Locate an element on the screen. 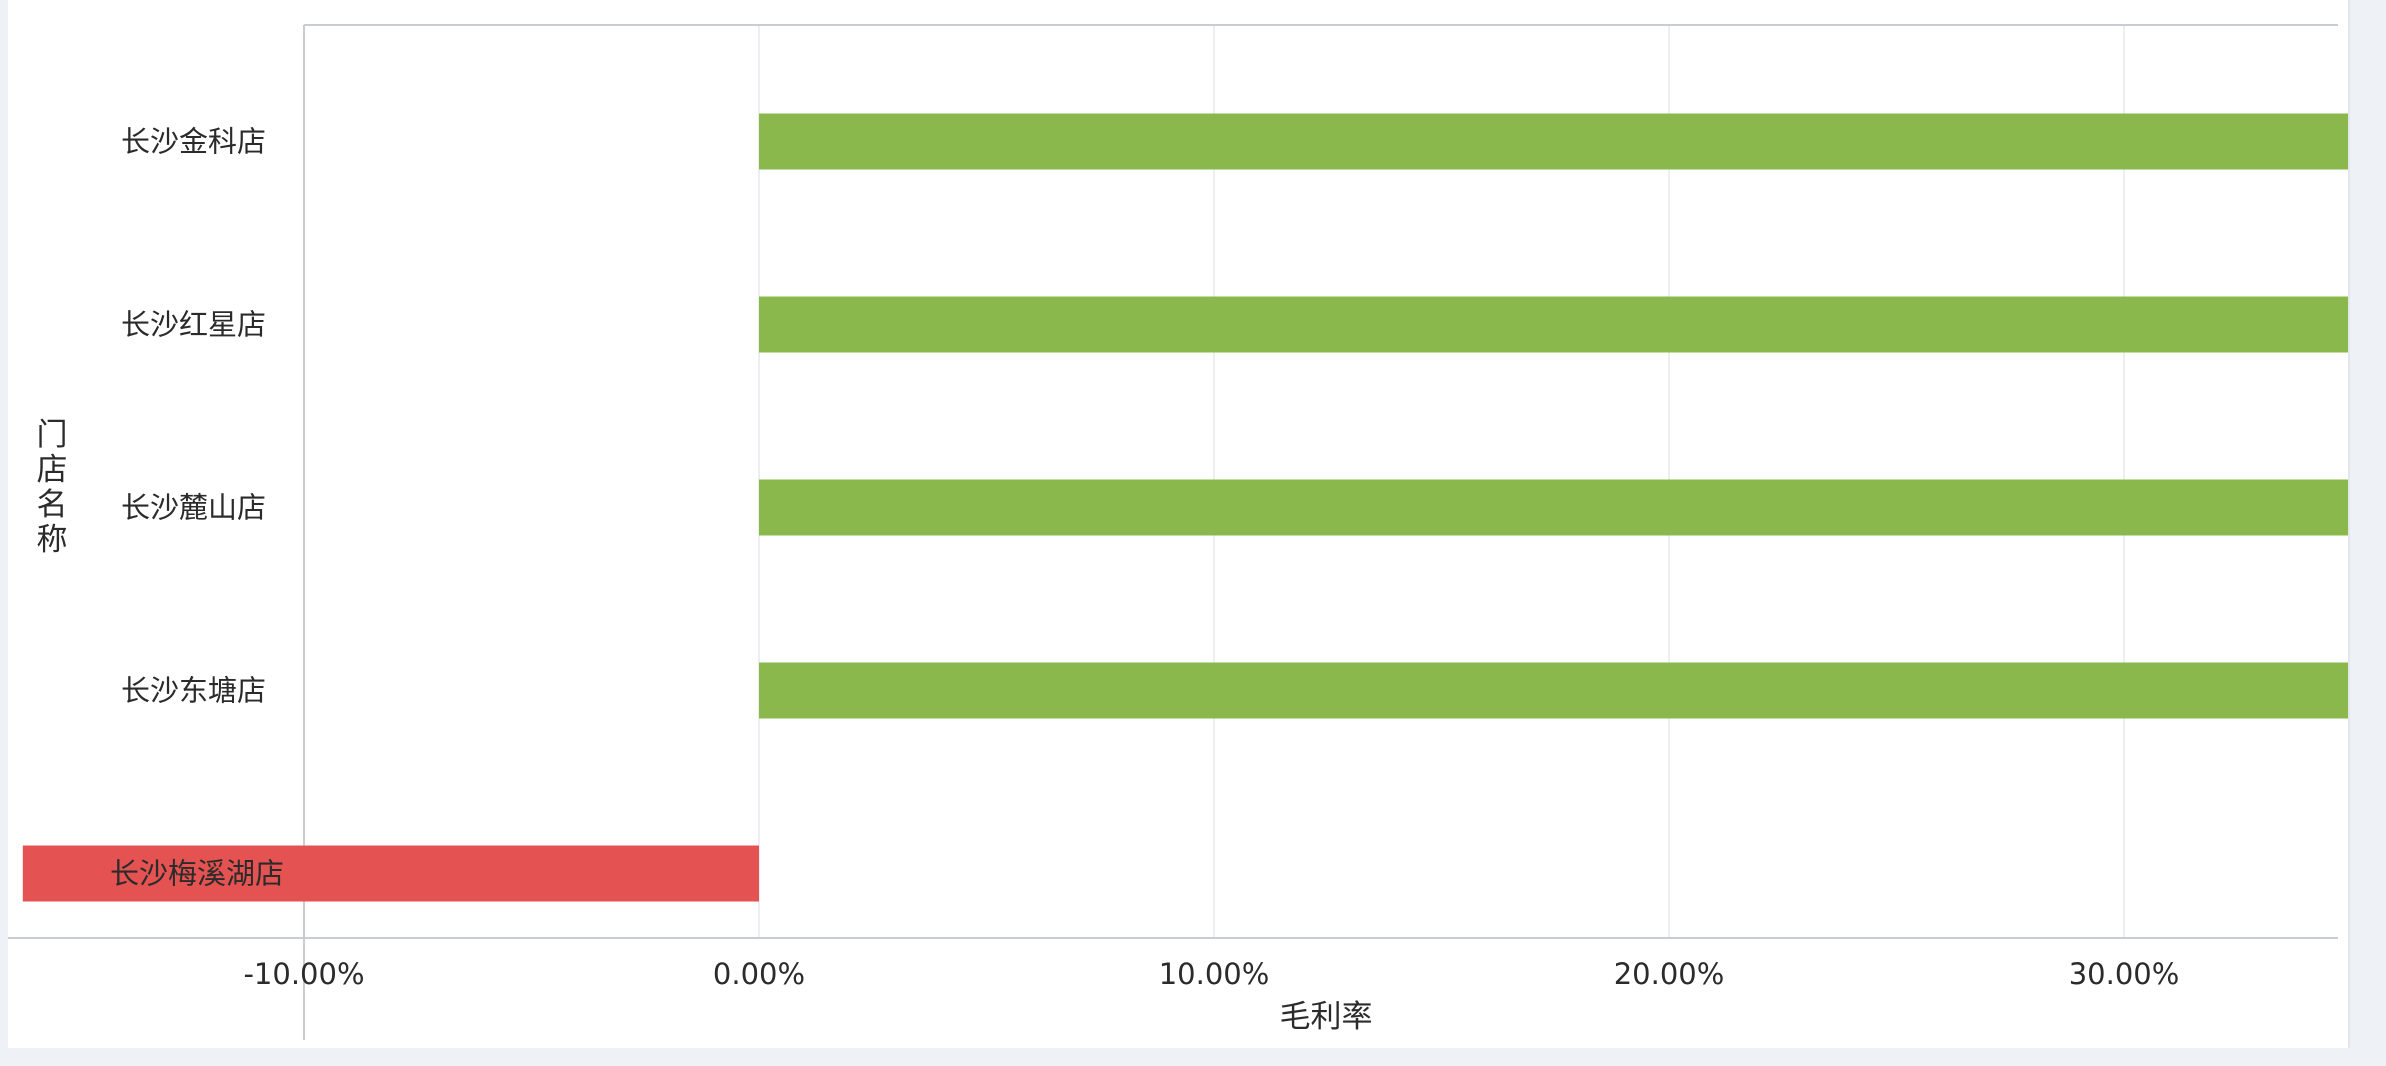 The width and height of the screenshot is (2386, 1066). x-tick-label: 10.00% is located at coordinates (1214, 974).